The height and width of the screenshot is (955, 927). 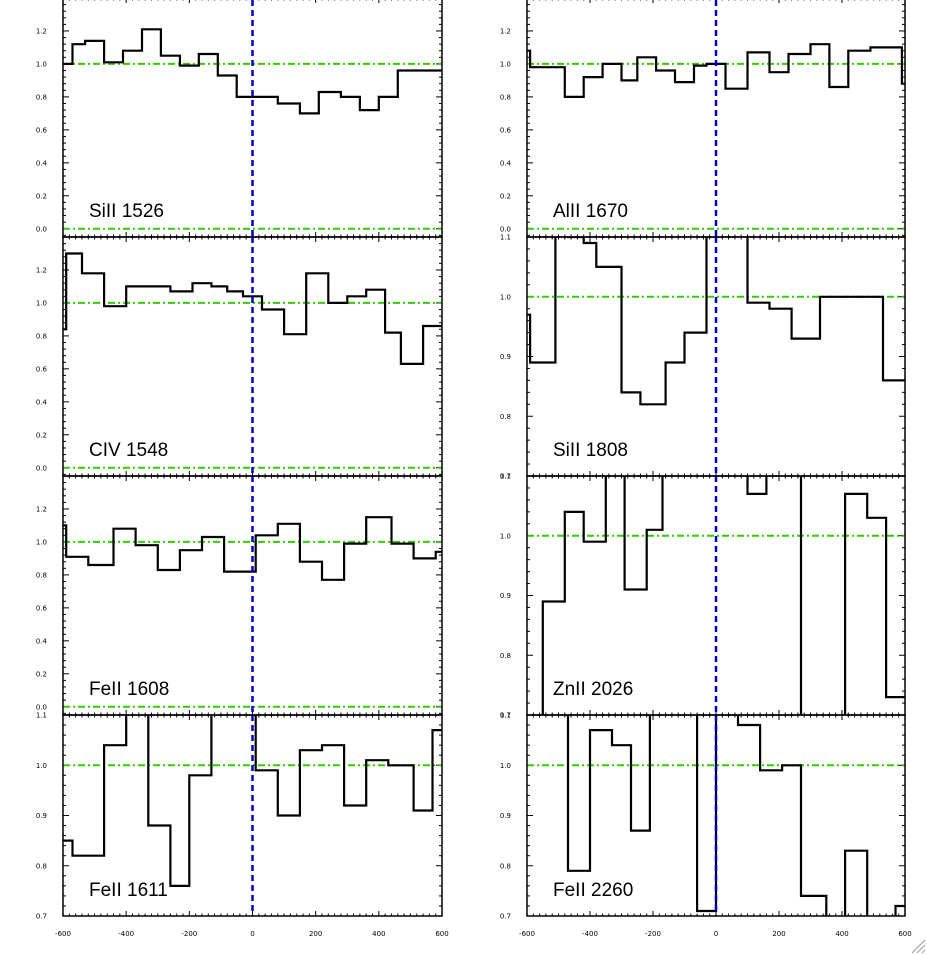 I want to click on panel: 0.0 0.2 0.4 0.6 0.8 1.0 1.2 SiII 1526, so click(x=239, y=119).